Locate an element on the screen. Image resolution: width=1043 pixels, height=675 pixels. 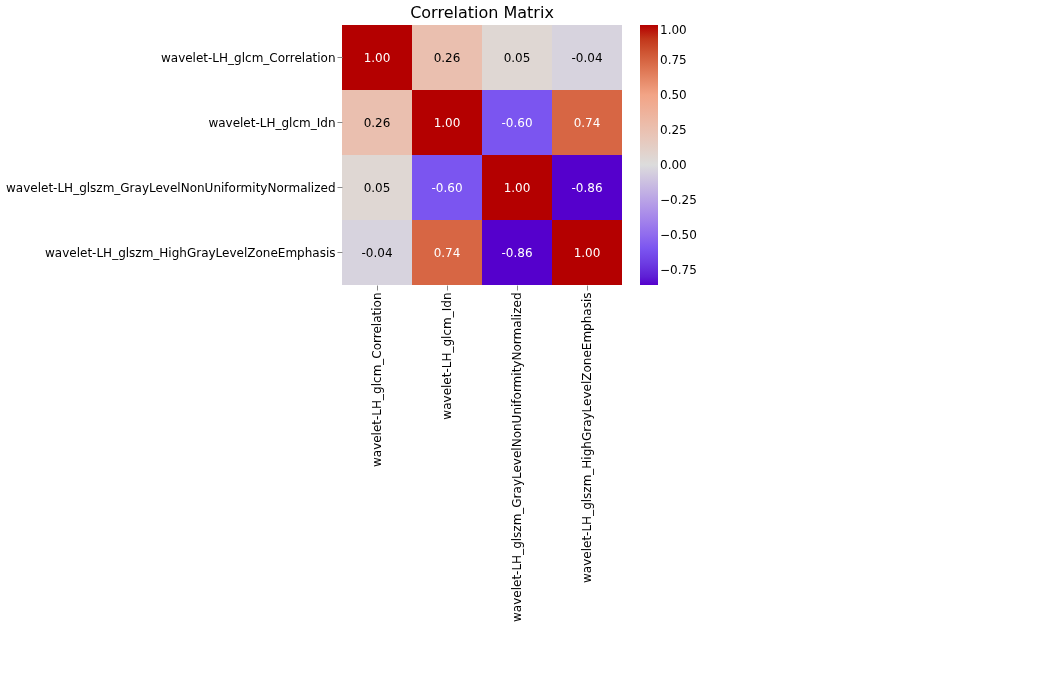
color-bar-label: 1.00 is located at coordinates (673, 30).